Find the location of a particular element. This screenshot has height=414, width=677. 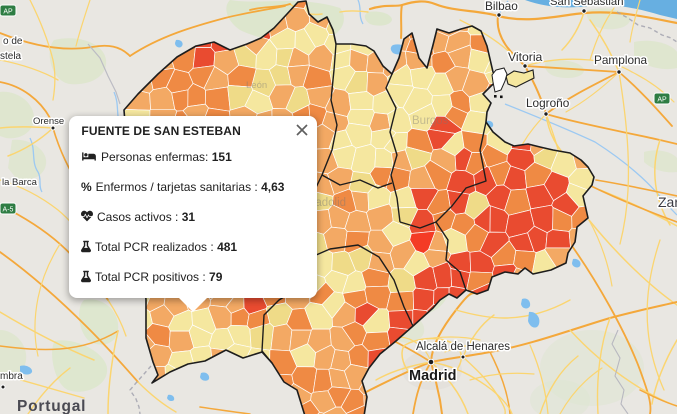

svg-text: mbra is located at coordinates (11, 376).